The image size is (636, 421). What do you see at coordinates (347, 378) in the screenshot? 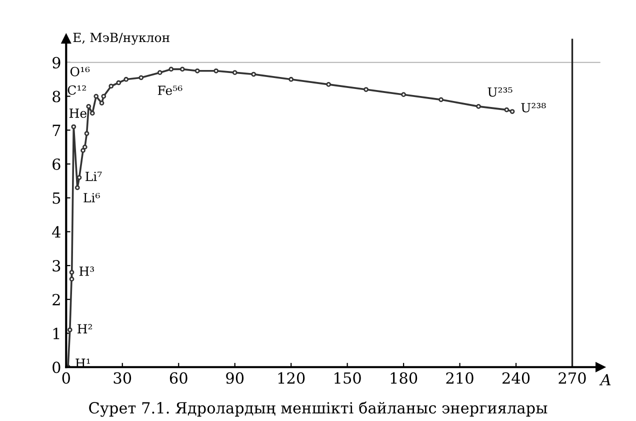
I see `x-tick-label: 150` at bounding box center [347, 378].